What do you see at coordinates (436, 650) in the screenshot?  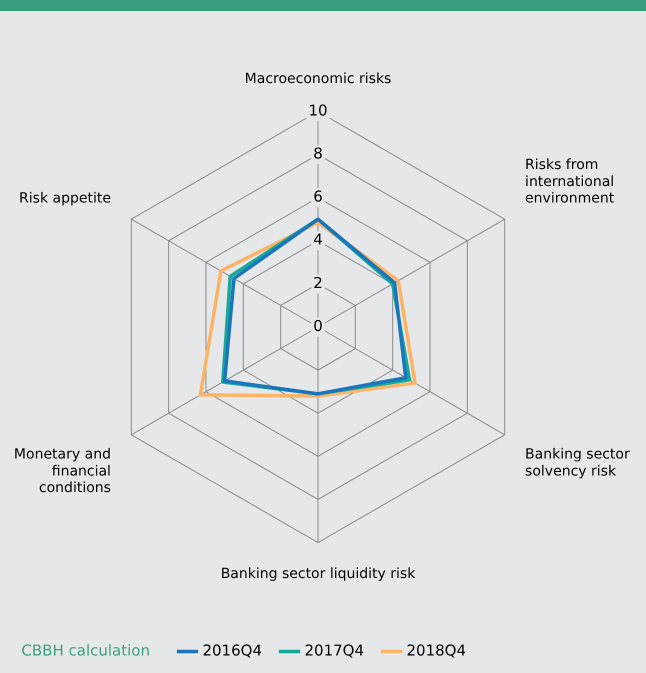 I see `legend-label: 2018Q4` at bounding box center [436, 650].